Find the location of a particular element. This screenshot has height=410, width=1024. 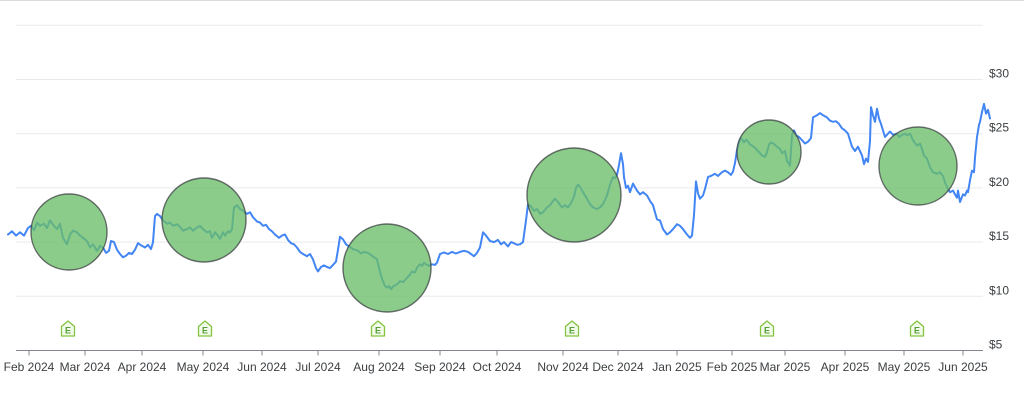

x-tick-label: Nov 2024 is located at coordinates (563, 367).